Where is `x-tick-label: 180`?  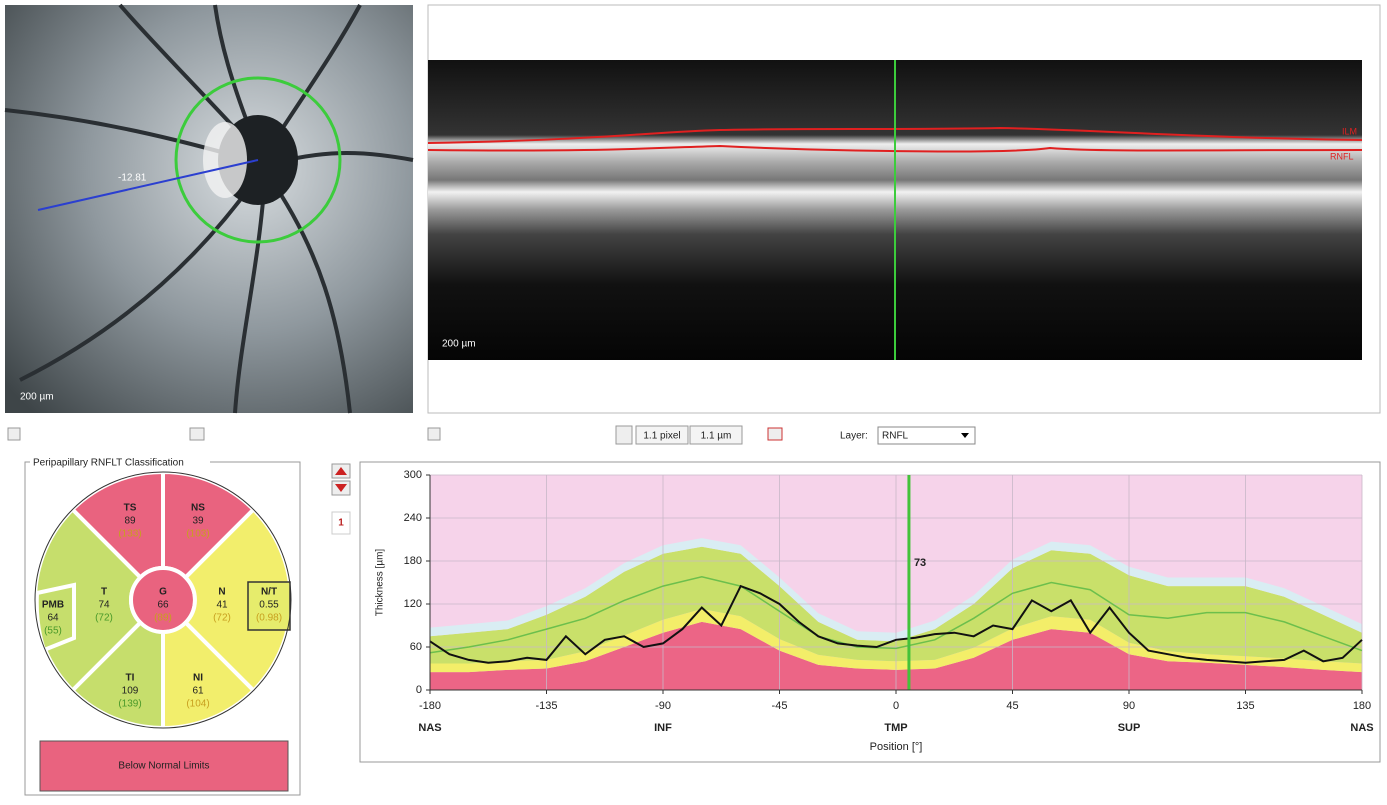
x-tick-label: 180 is located at coordinates (1362, 706).